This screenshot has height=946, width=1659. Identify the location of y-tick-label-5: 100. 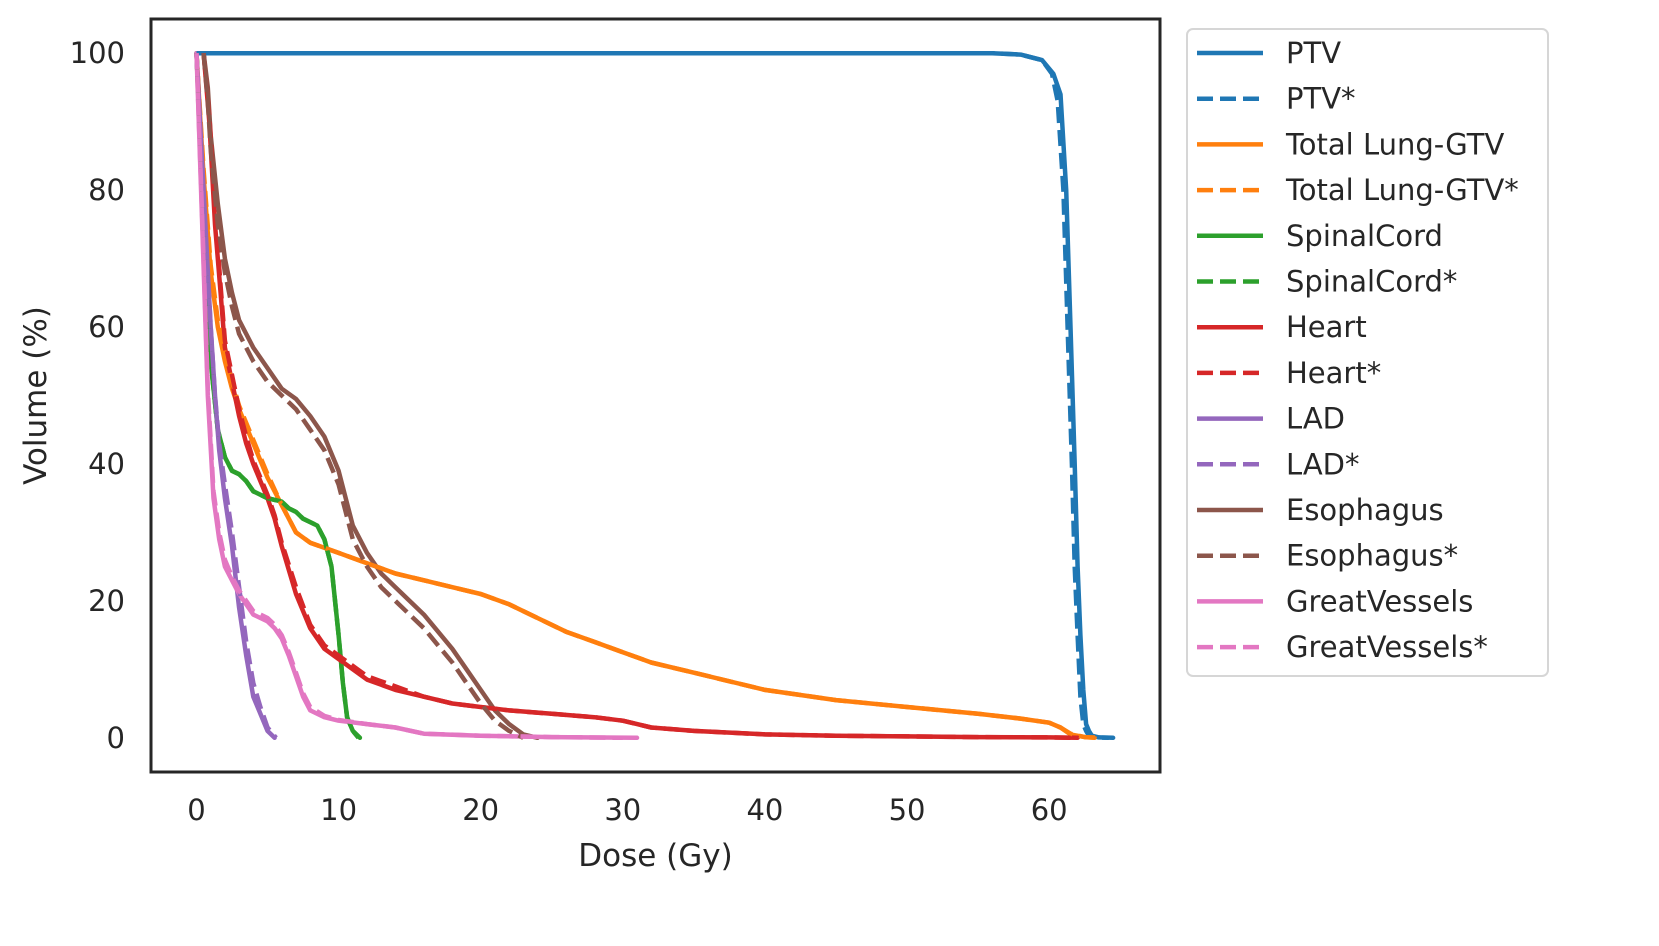
(97, 53).